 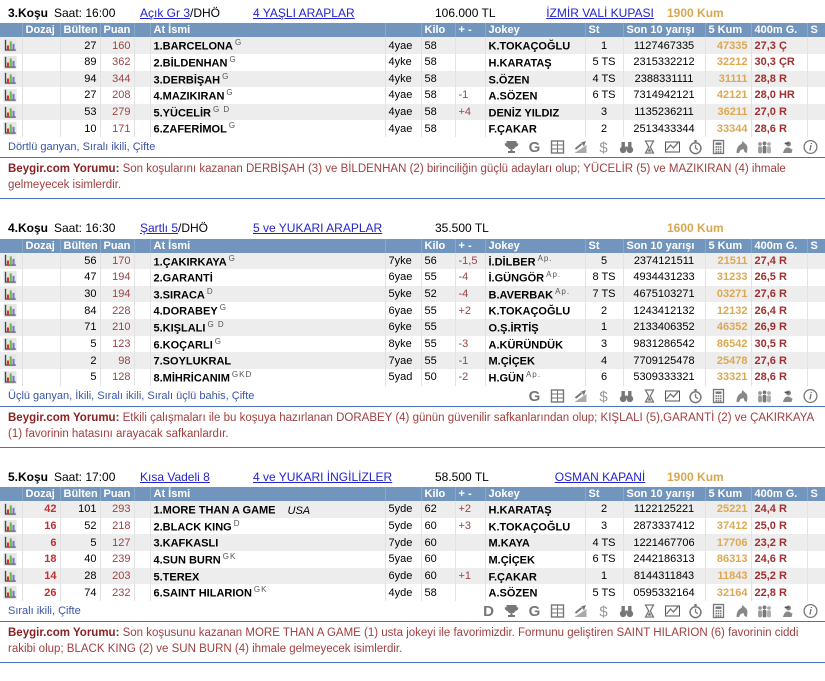 What do you see at coordinates (268, 294) in the screenshot?
I see `horse-name: 3.SIRACA D` at bounding box center [268, 294].